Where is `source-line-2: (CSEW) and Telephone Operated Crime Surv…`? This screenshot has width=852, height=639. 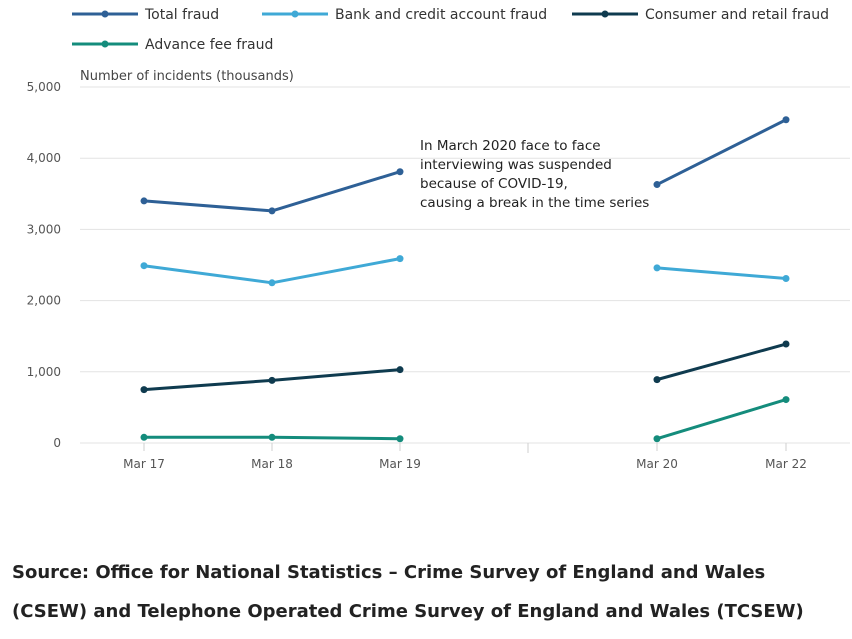 source-line-2: (CSEW) and Telephone Operated Crime Surv… is located at coordinates (408, 611).